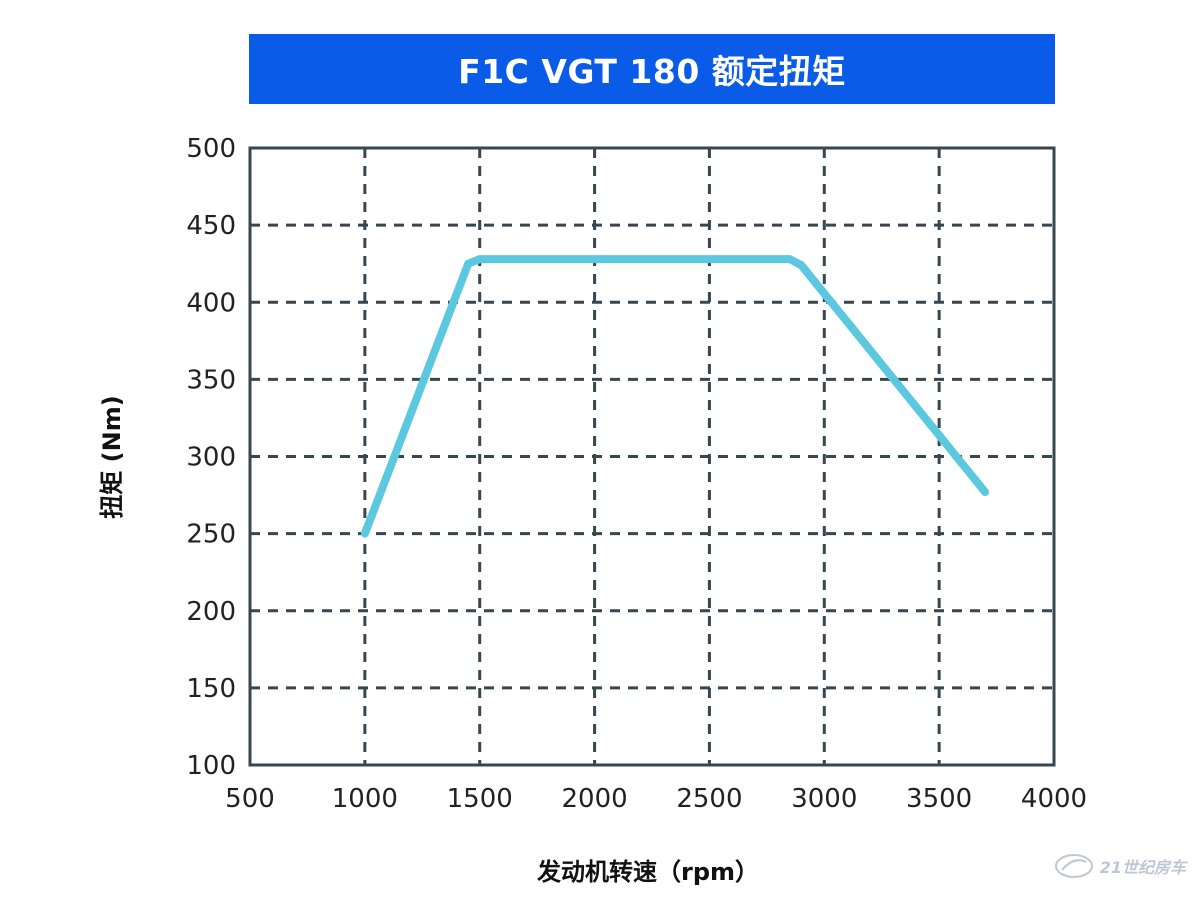 Image resolution: width=1200 pixels, height=898 pixels. What do you see at coordinates (1073, 866) in the screenshot?
I see `watermark-icon` at bounding box center [1073, 866].